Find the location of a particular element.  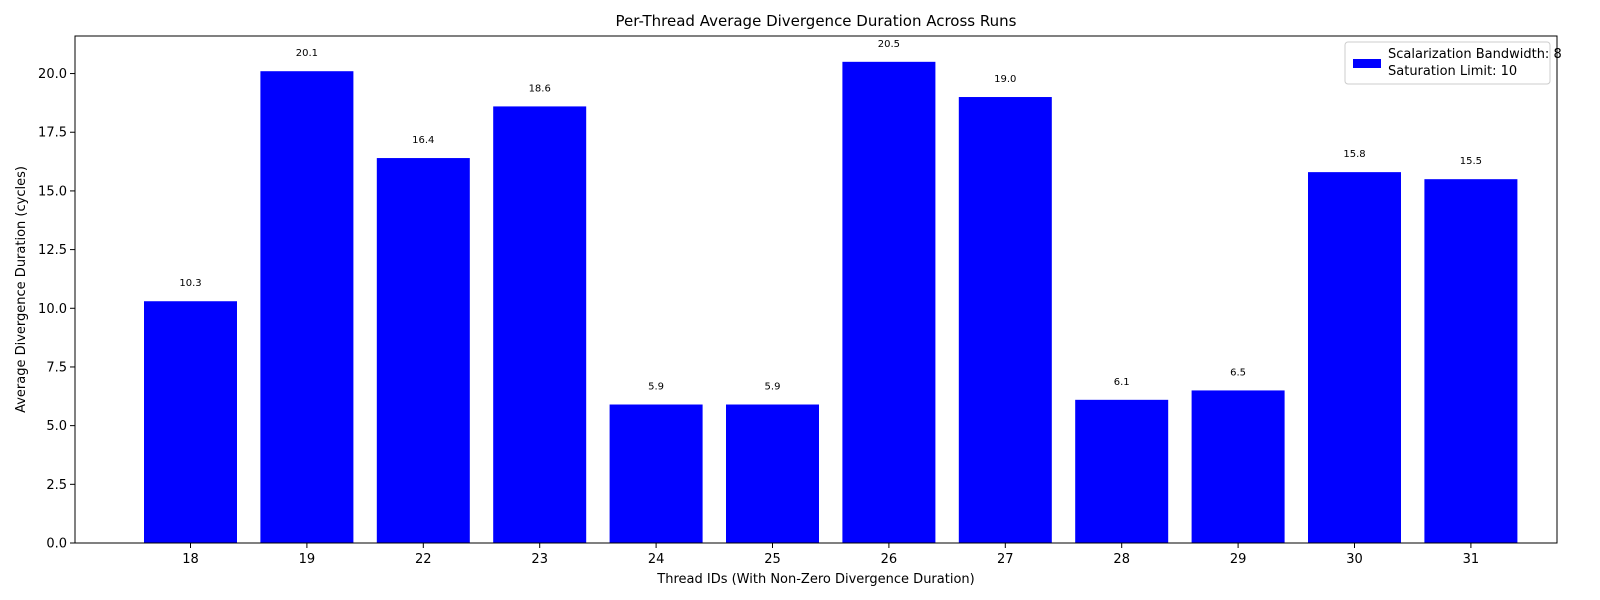

bar-value-label: 20.5 is located at coordinates (889, 44).